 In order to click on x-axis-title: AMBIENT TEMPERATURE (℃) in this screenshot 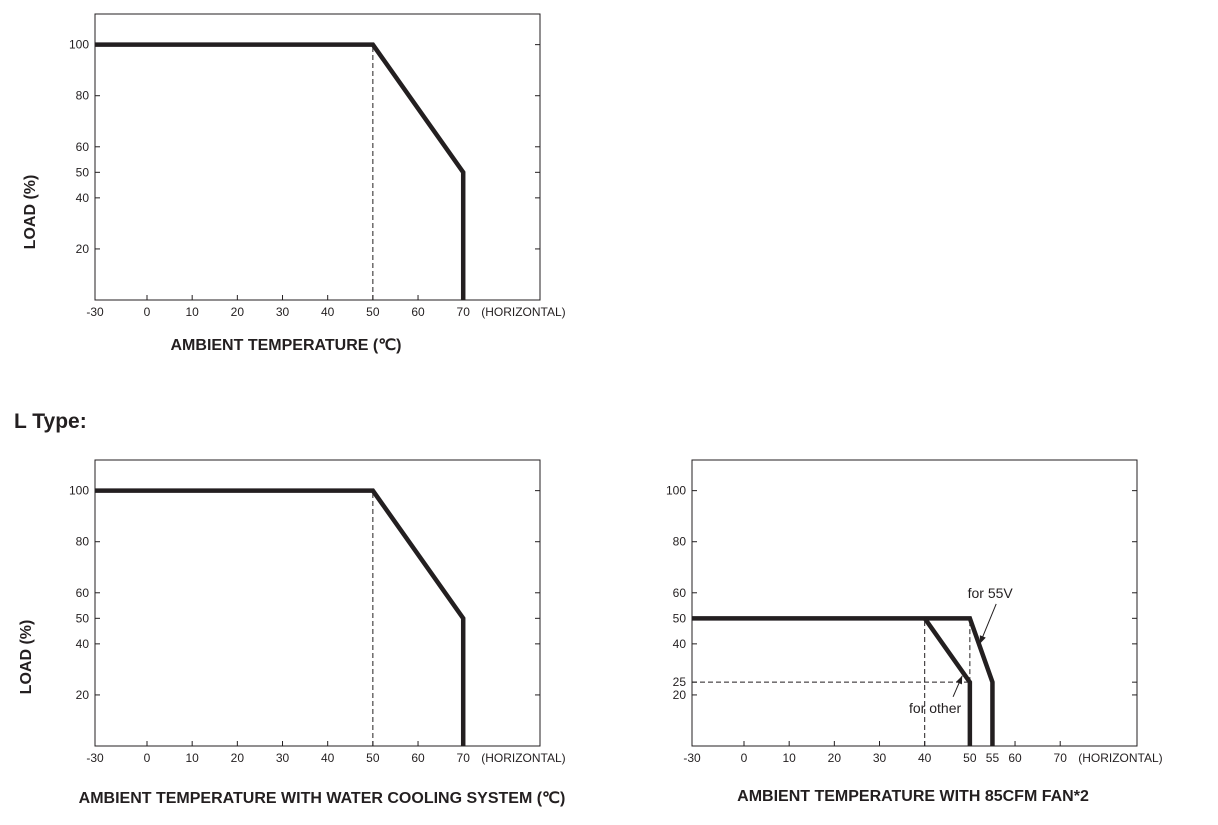, I will do `click(286, 345)`.